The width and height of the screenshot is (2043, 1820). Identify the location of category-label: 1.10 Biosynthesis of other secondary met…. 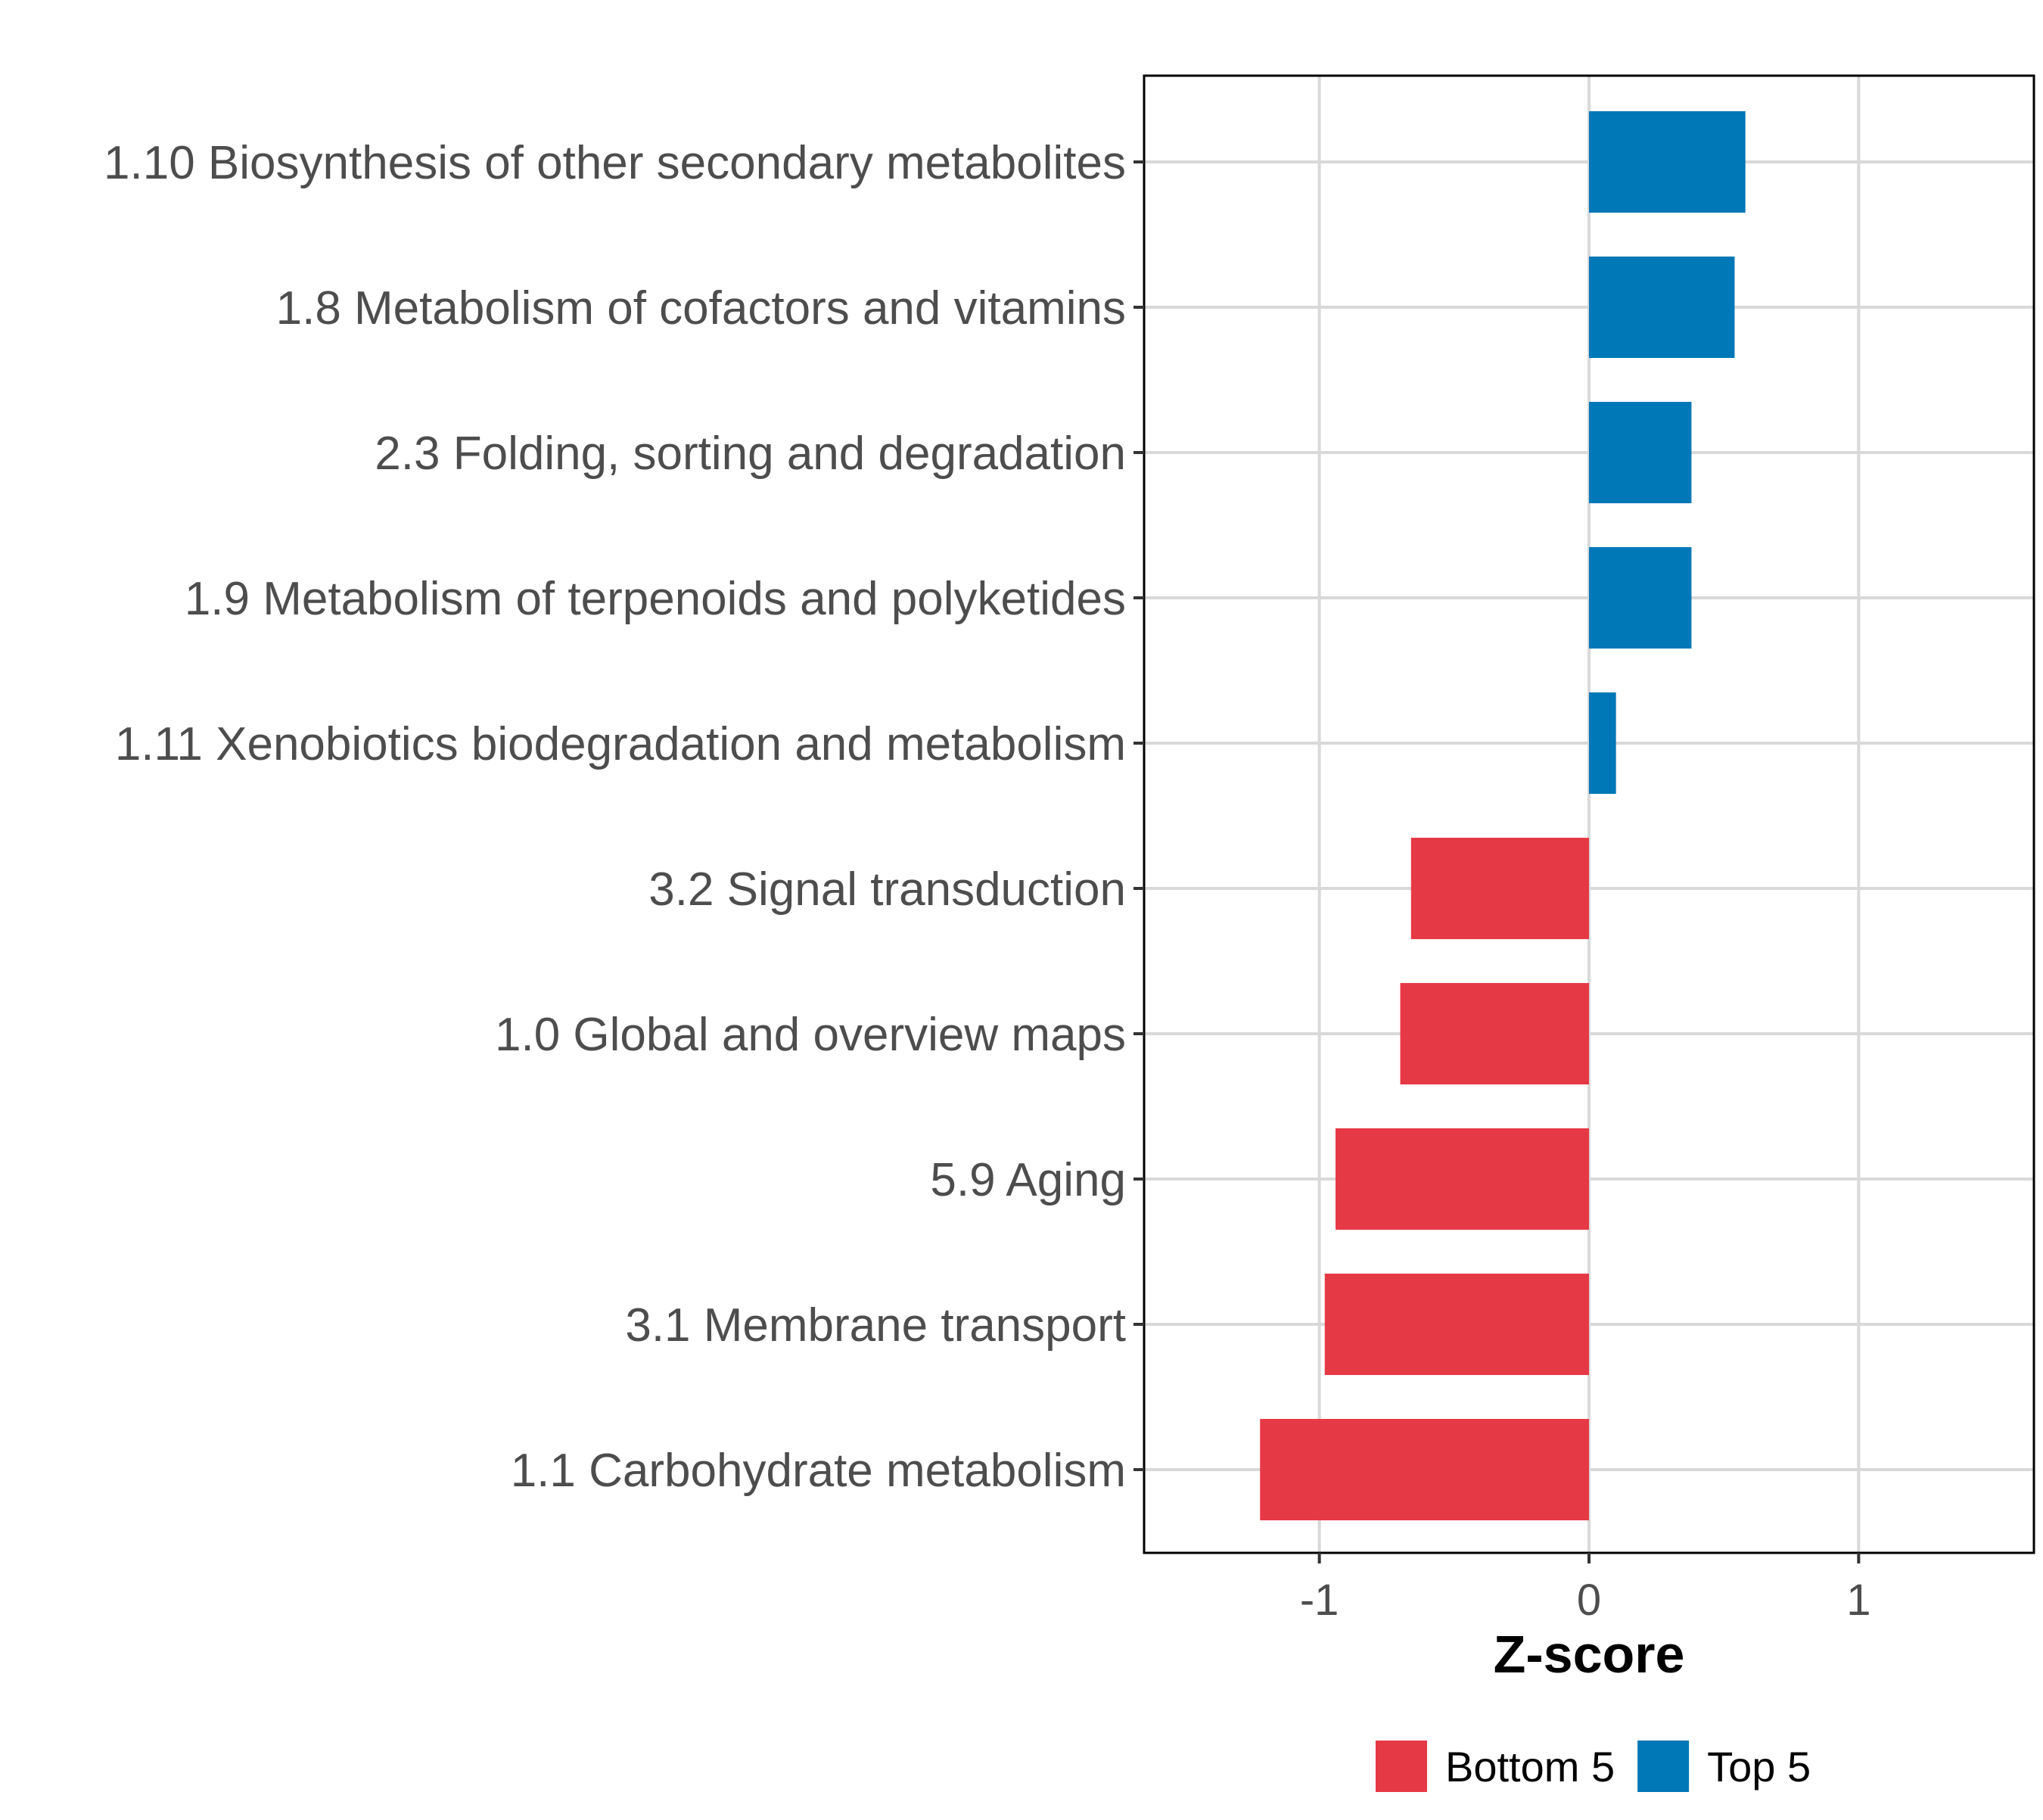
(615, 163).